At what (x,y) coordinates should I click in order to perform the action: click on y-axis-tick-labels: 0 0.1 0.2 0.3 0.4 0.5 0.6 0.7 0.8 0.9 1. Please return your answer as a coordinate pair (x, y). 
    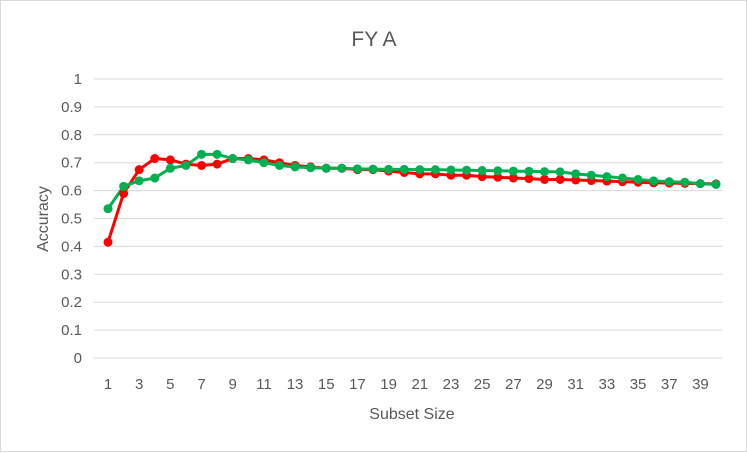
    Looking at the image, I should click on (71, 219).